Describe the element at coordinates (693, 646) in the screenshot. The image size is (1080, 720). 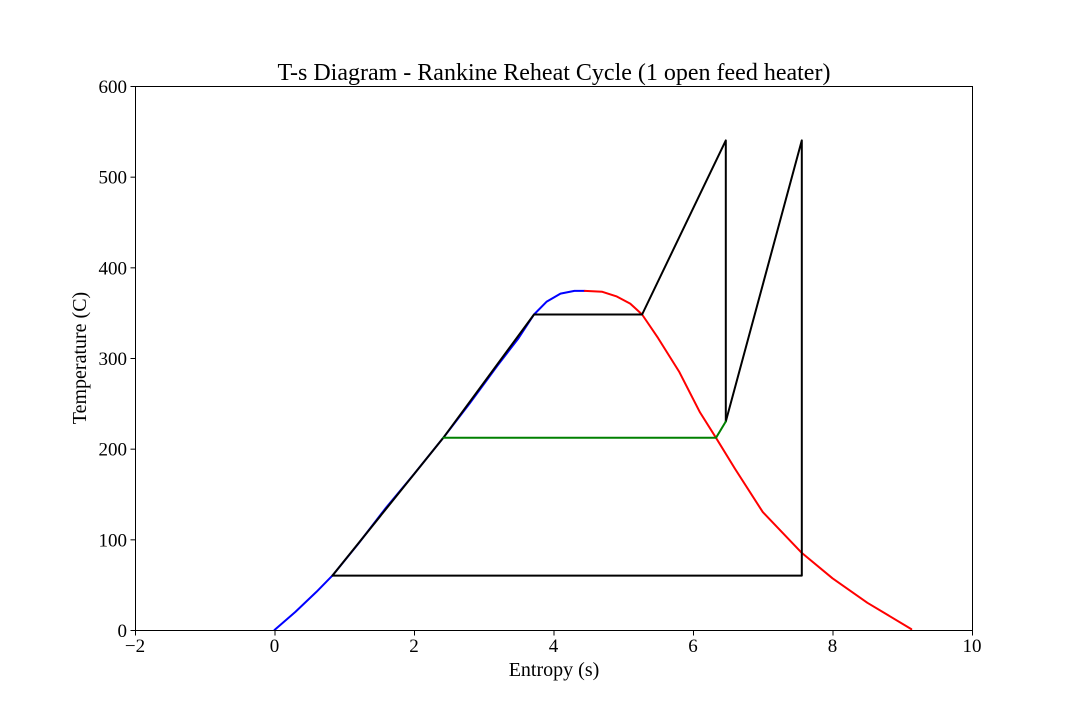
I see `x-tick-label: 6` at that location.